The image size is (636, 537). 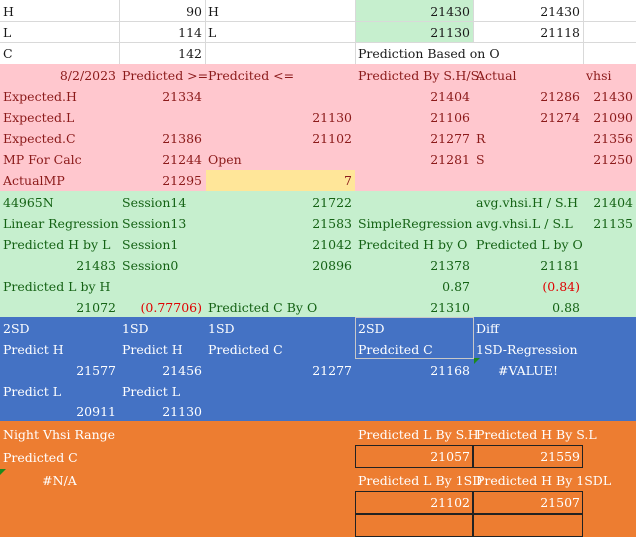 I want to click on o-b1: Predicted L By S.H, so click(x=418, y=434).